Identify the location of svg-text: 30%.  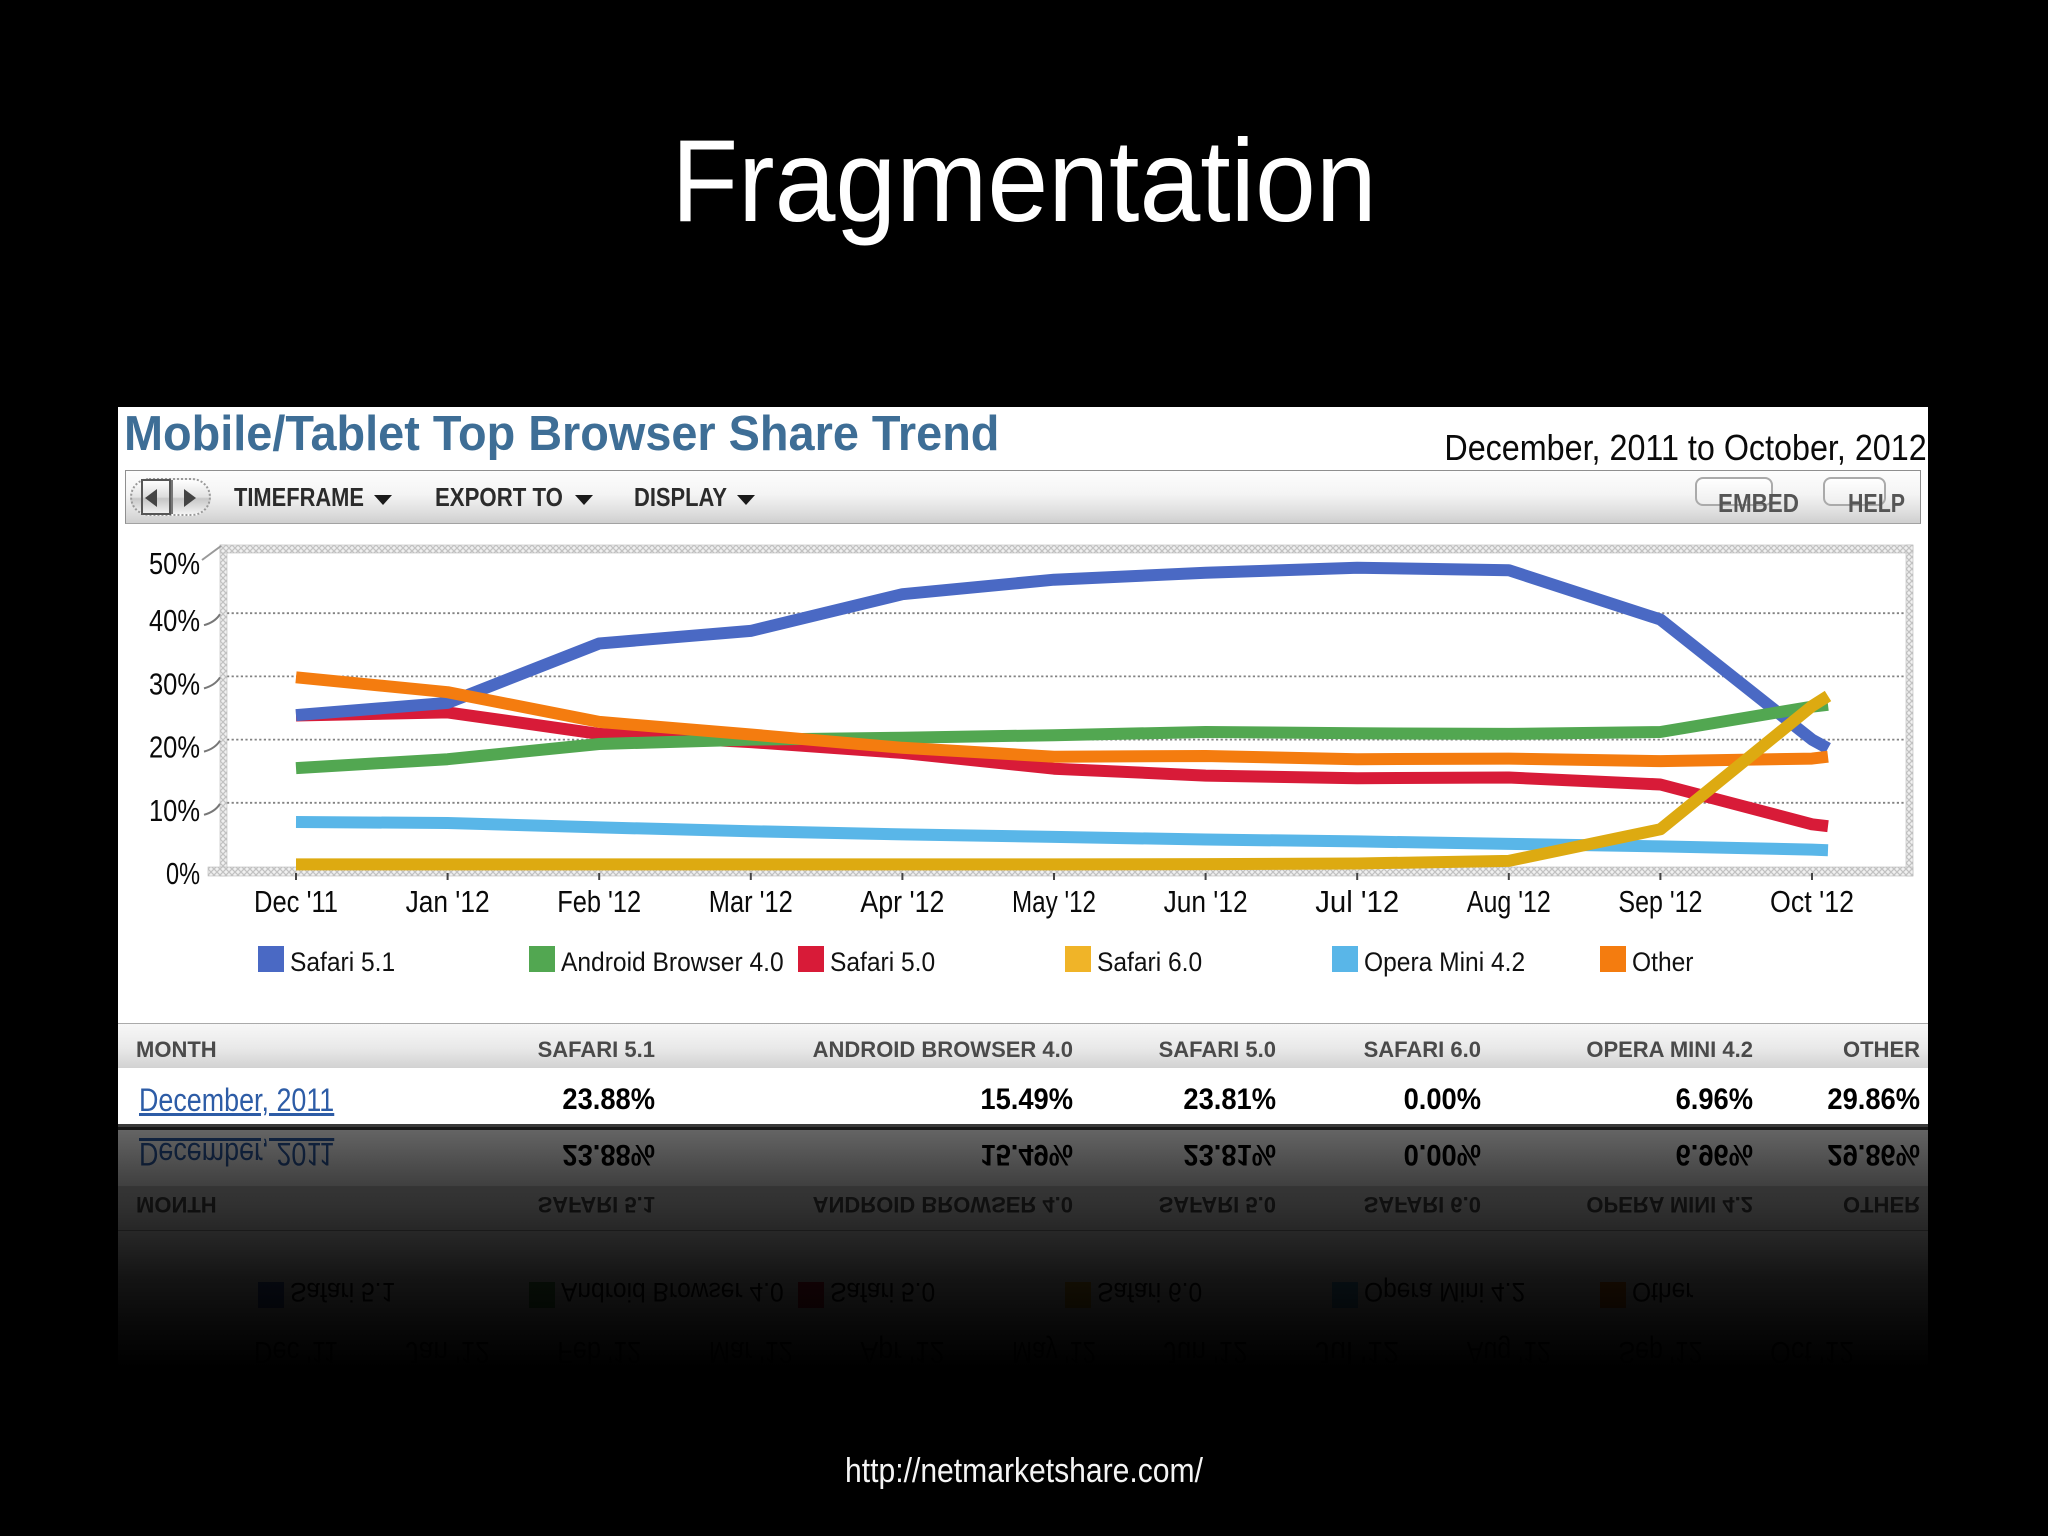
(174, 683).